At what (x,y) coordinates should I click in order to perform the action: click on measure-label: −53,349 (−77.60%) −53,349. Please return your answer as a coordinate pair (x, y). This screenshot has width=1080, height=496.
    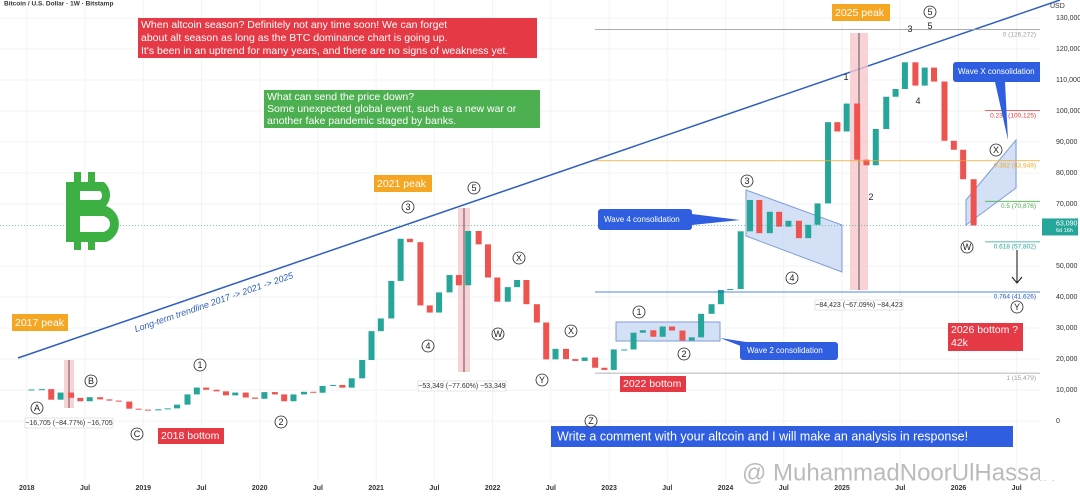
    Looking at the image, I should click on (461, 386).